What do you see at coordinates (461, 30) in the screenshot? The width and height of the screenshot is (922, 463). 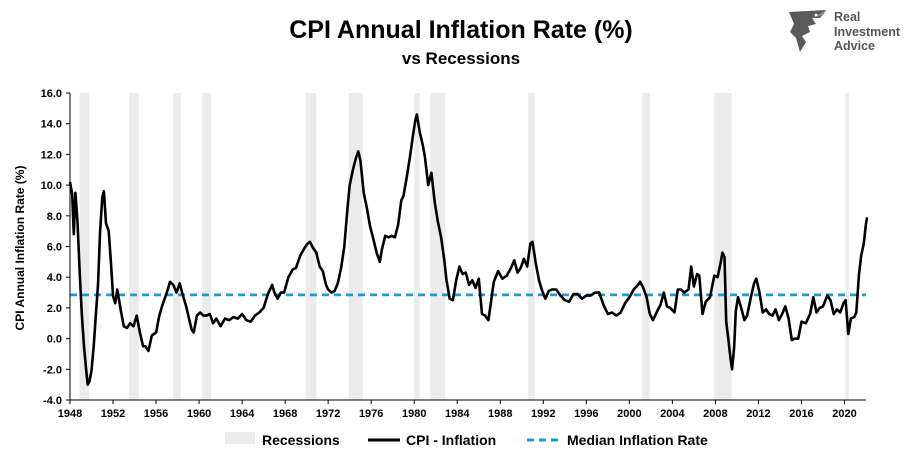 I see `chart-title: CPI Annual Inflation Rate (%)` at bounding box center [461, 30].